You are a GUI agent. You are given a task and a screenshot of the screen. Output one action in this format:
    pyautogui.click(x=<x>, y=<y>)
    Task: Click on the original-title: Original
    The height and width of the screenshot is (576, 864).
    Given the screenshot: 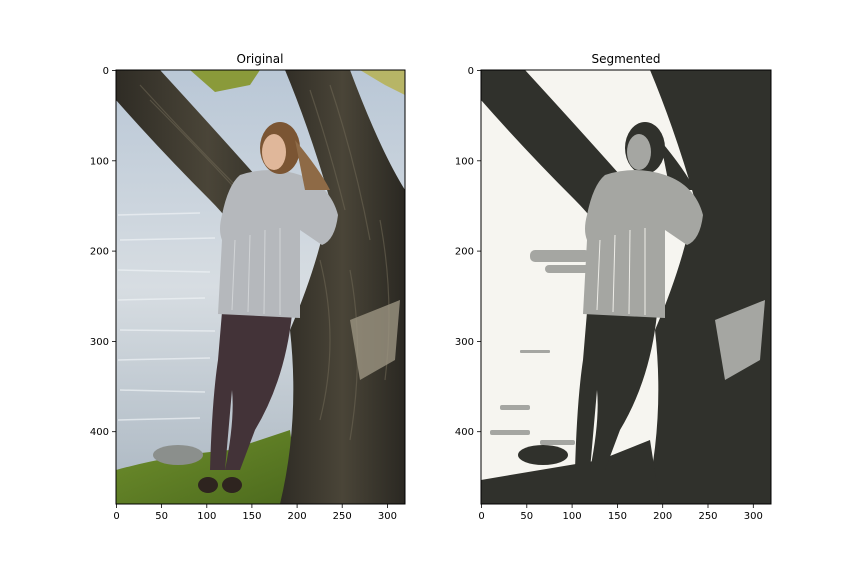 What is the action you would take?
    pyautogui.click(x=260, y=59)
    